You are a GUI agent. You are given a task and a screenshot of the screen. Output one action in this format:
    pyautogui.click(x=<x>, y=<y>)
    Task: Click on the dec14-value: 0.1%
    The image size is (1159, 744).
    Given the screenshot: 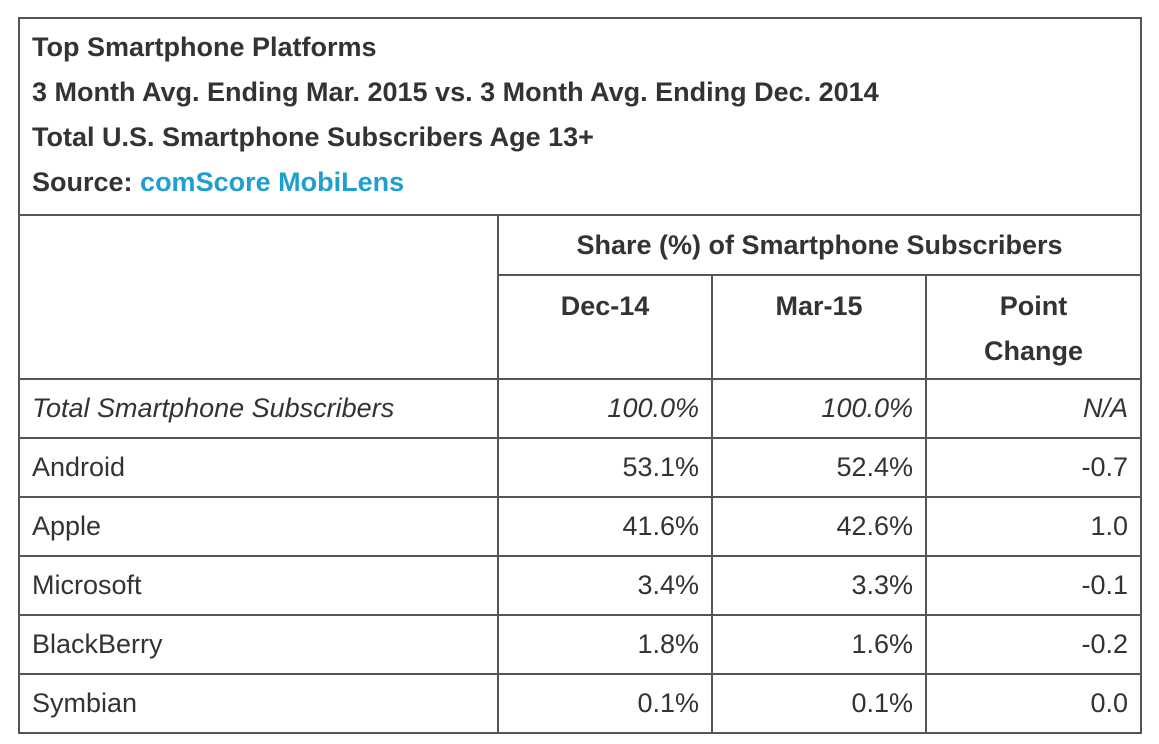 What is the action you would take?
    pyautogui.click(x=605, y=703)
    